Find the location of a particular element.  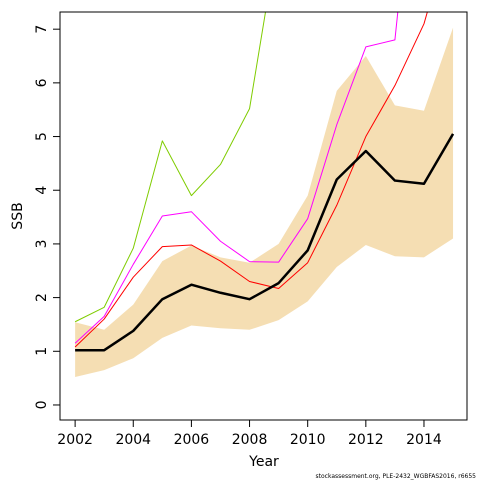

x-tick-label: 2002 is located at coordinates (75, 440).